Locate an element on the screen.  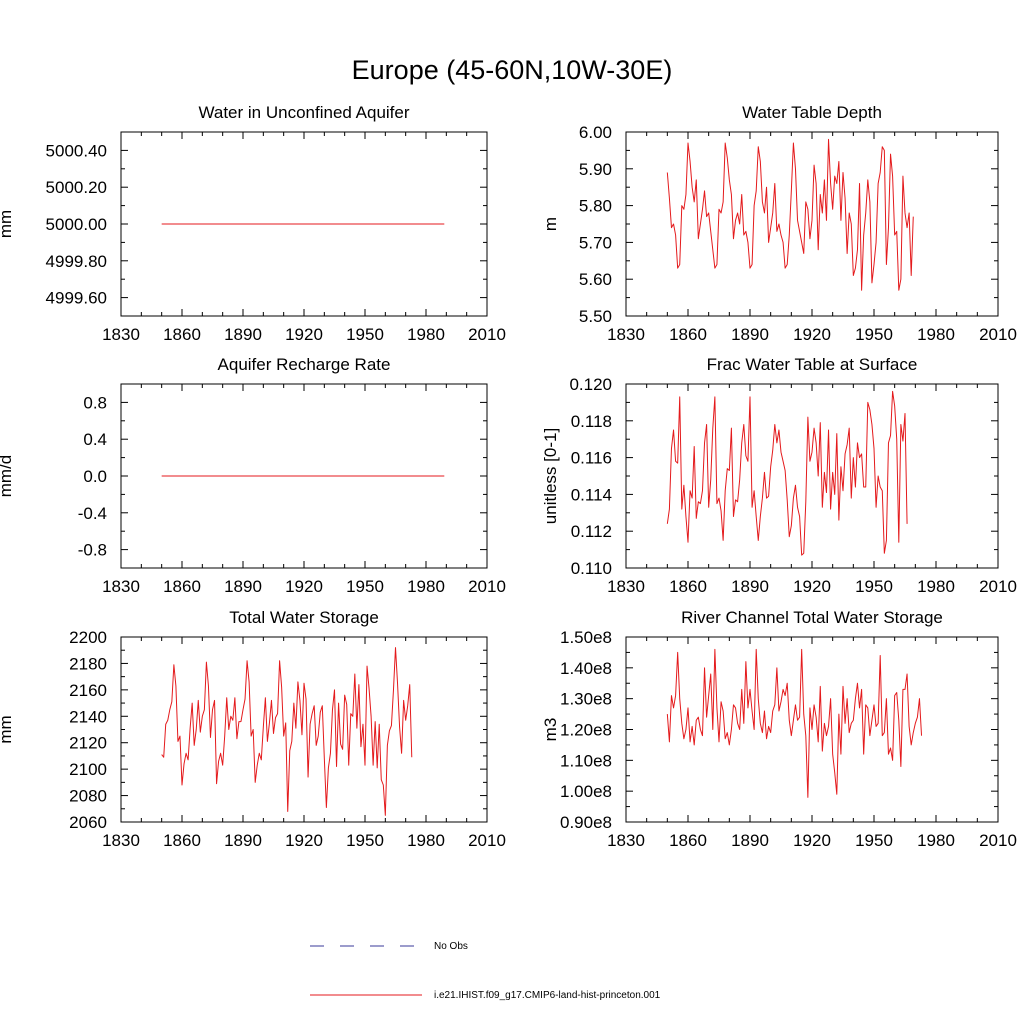
y-tick-label: 2180 is located at coordinates (88, 663).